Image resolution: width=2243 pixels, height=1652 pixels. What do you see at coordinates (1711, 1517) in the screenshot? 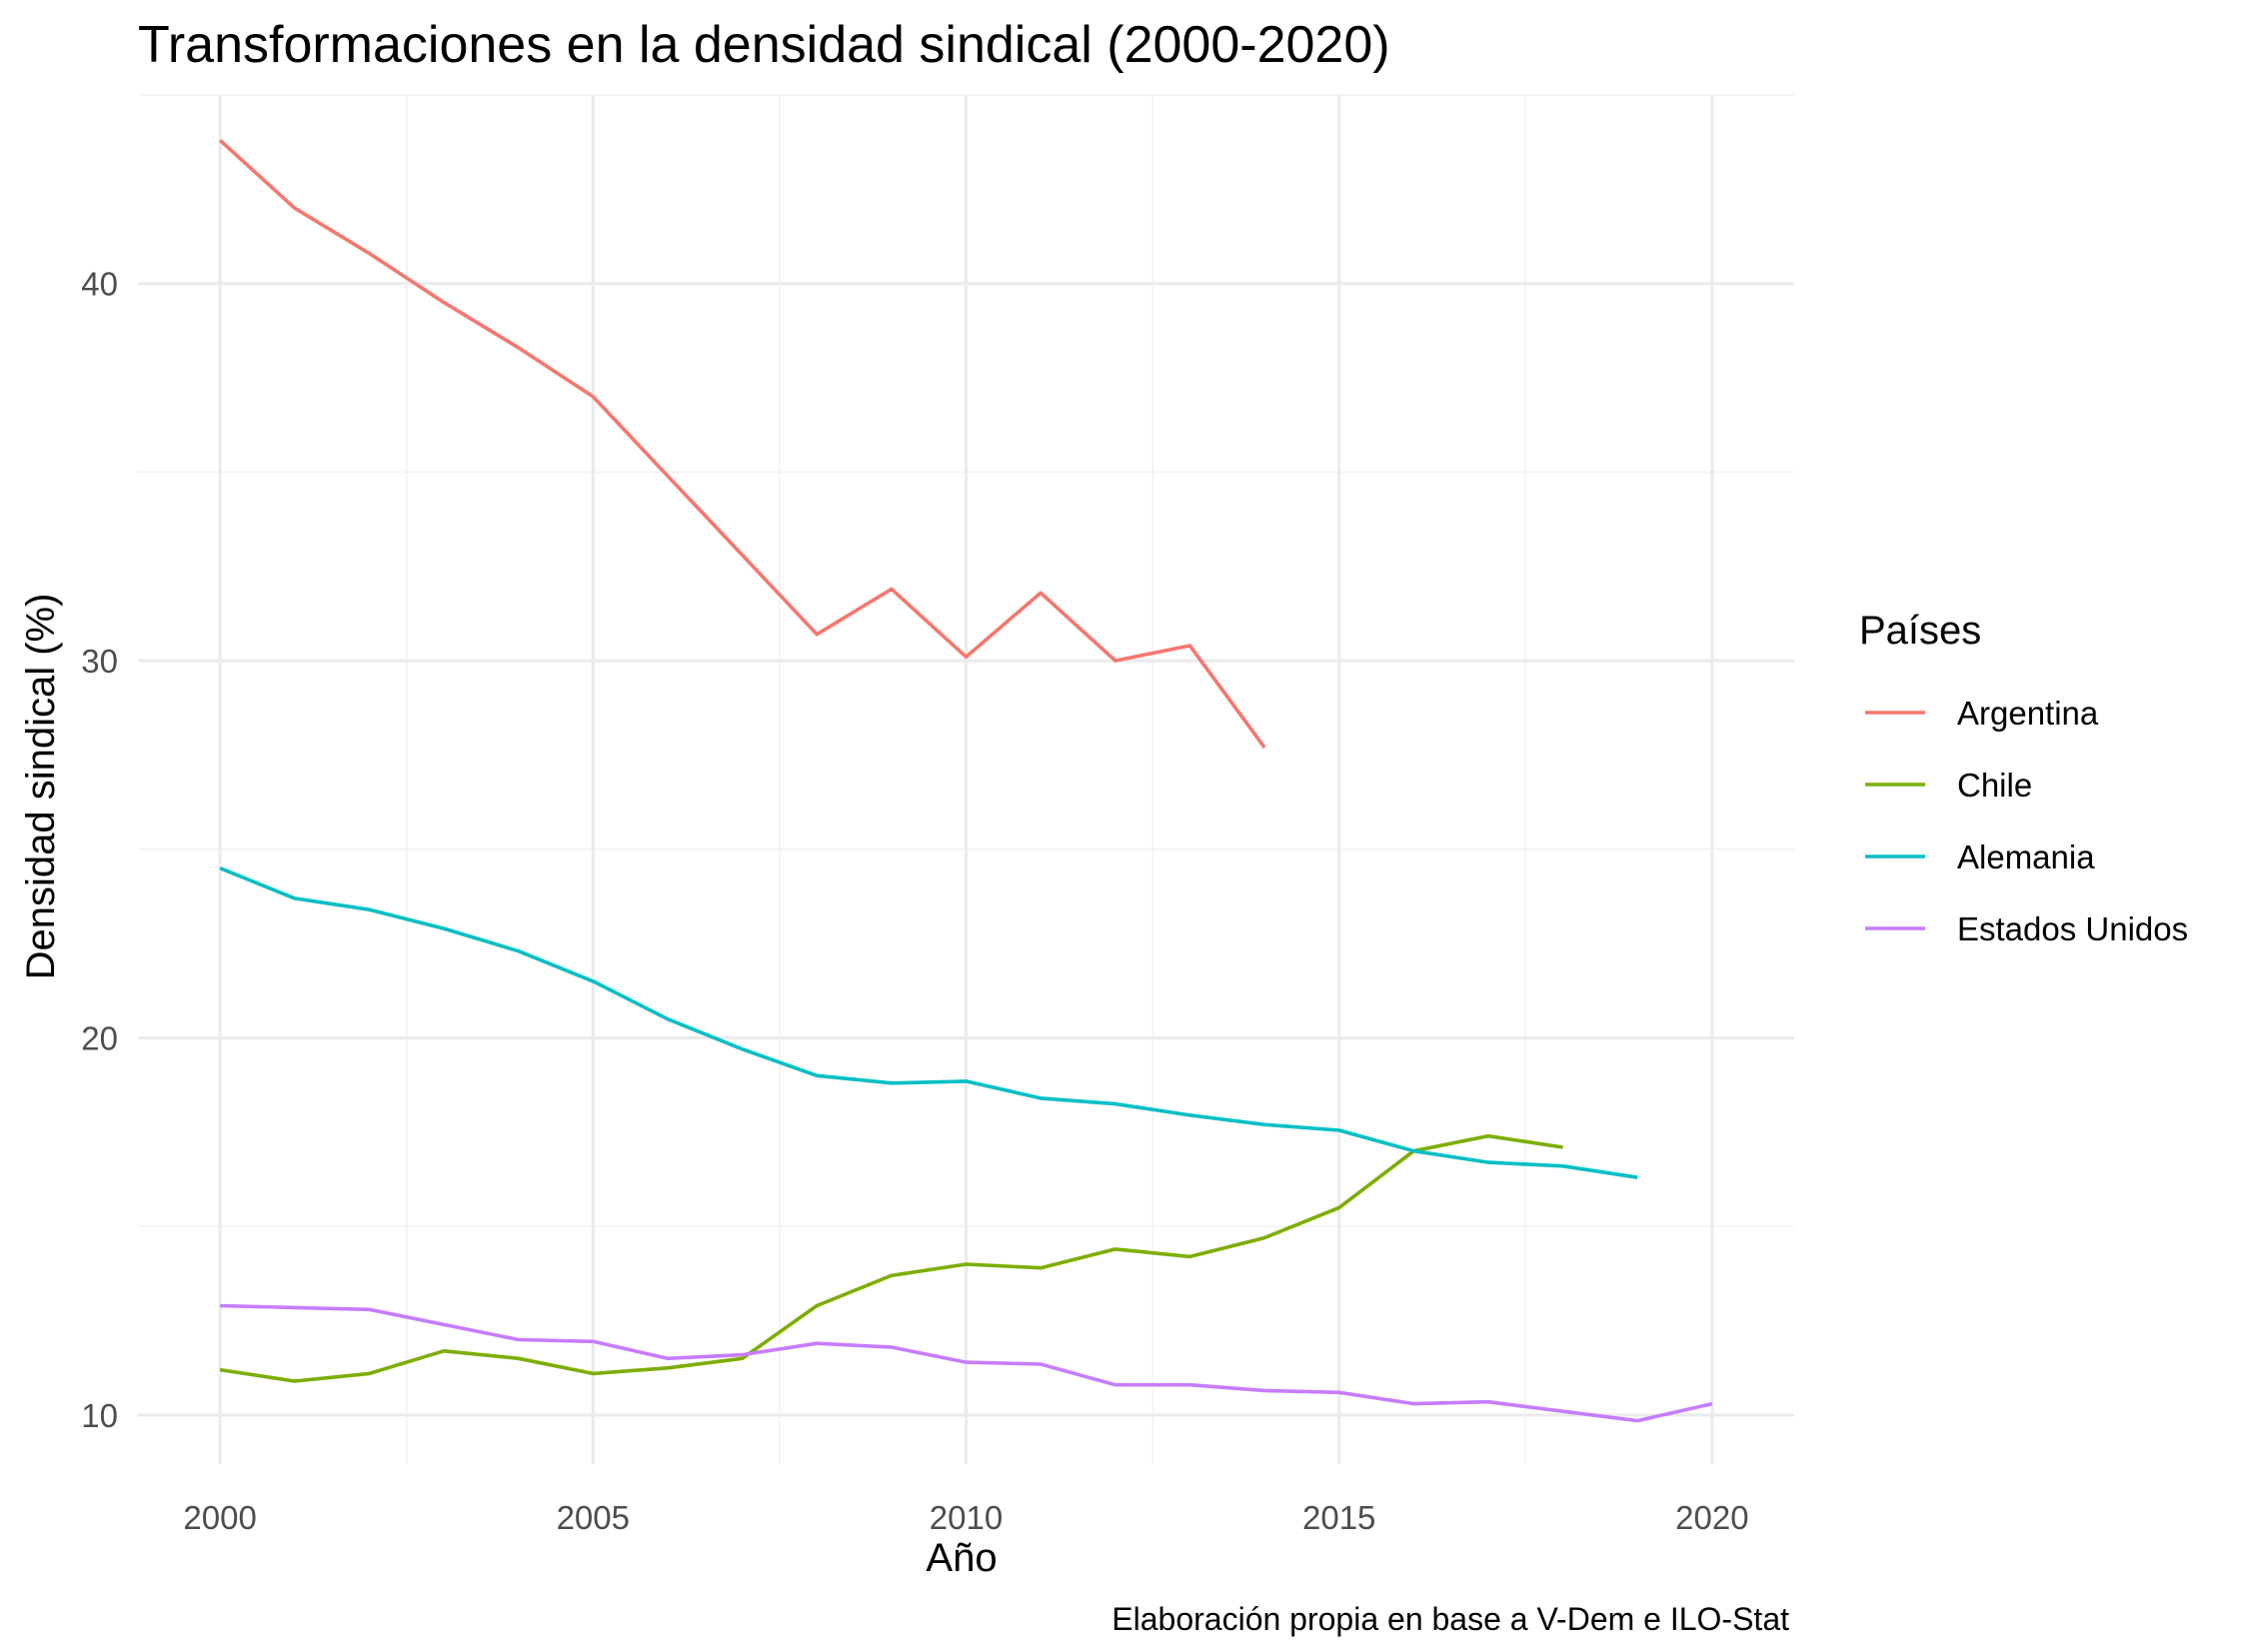
I see `x-tick-label: 2020` at bounding box center [1711, 1517].